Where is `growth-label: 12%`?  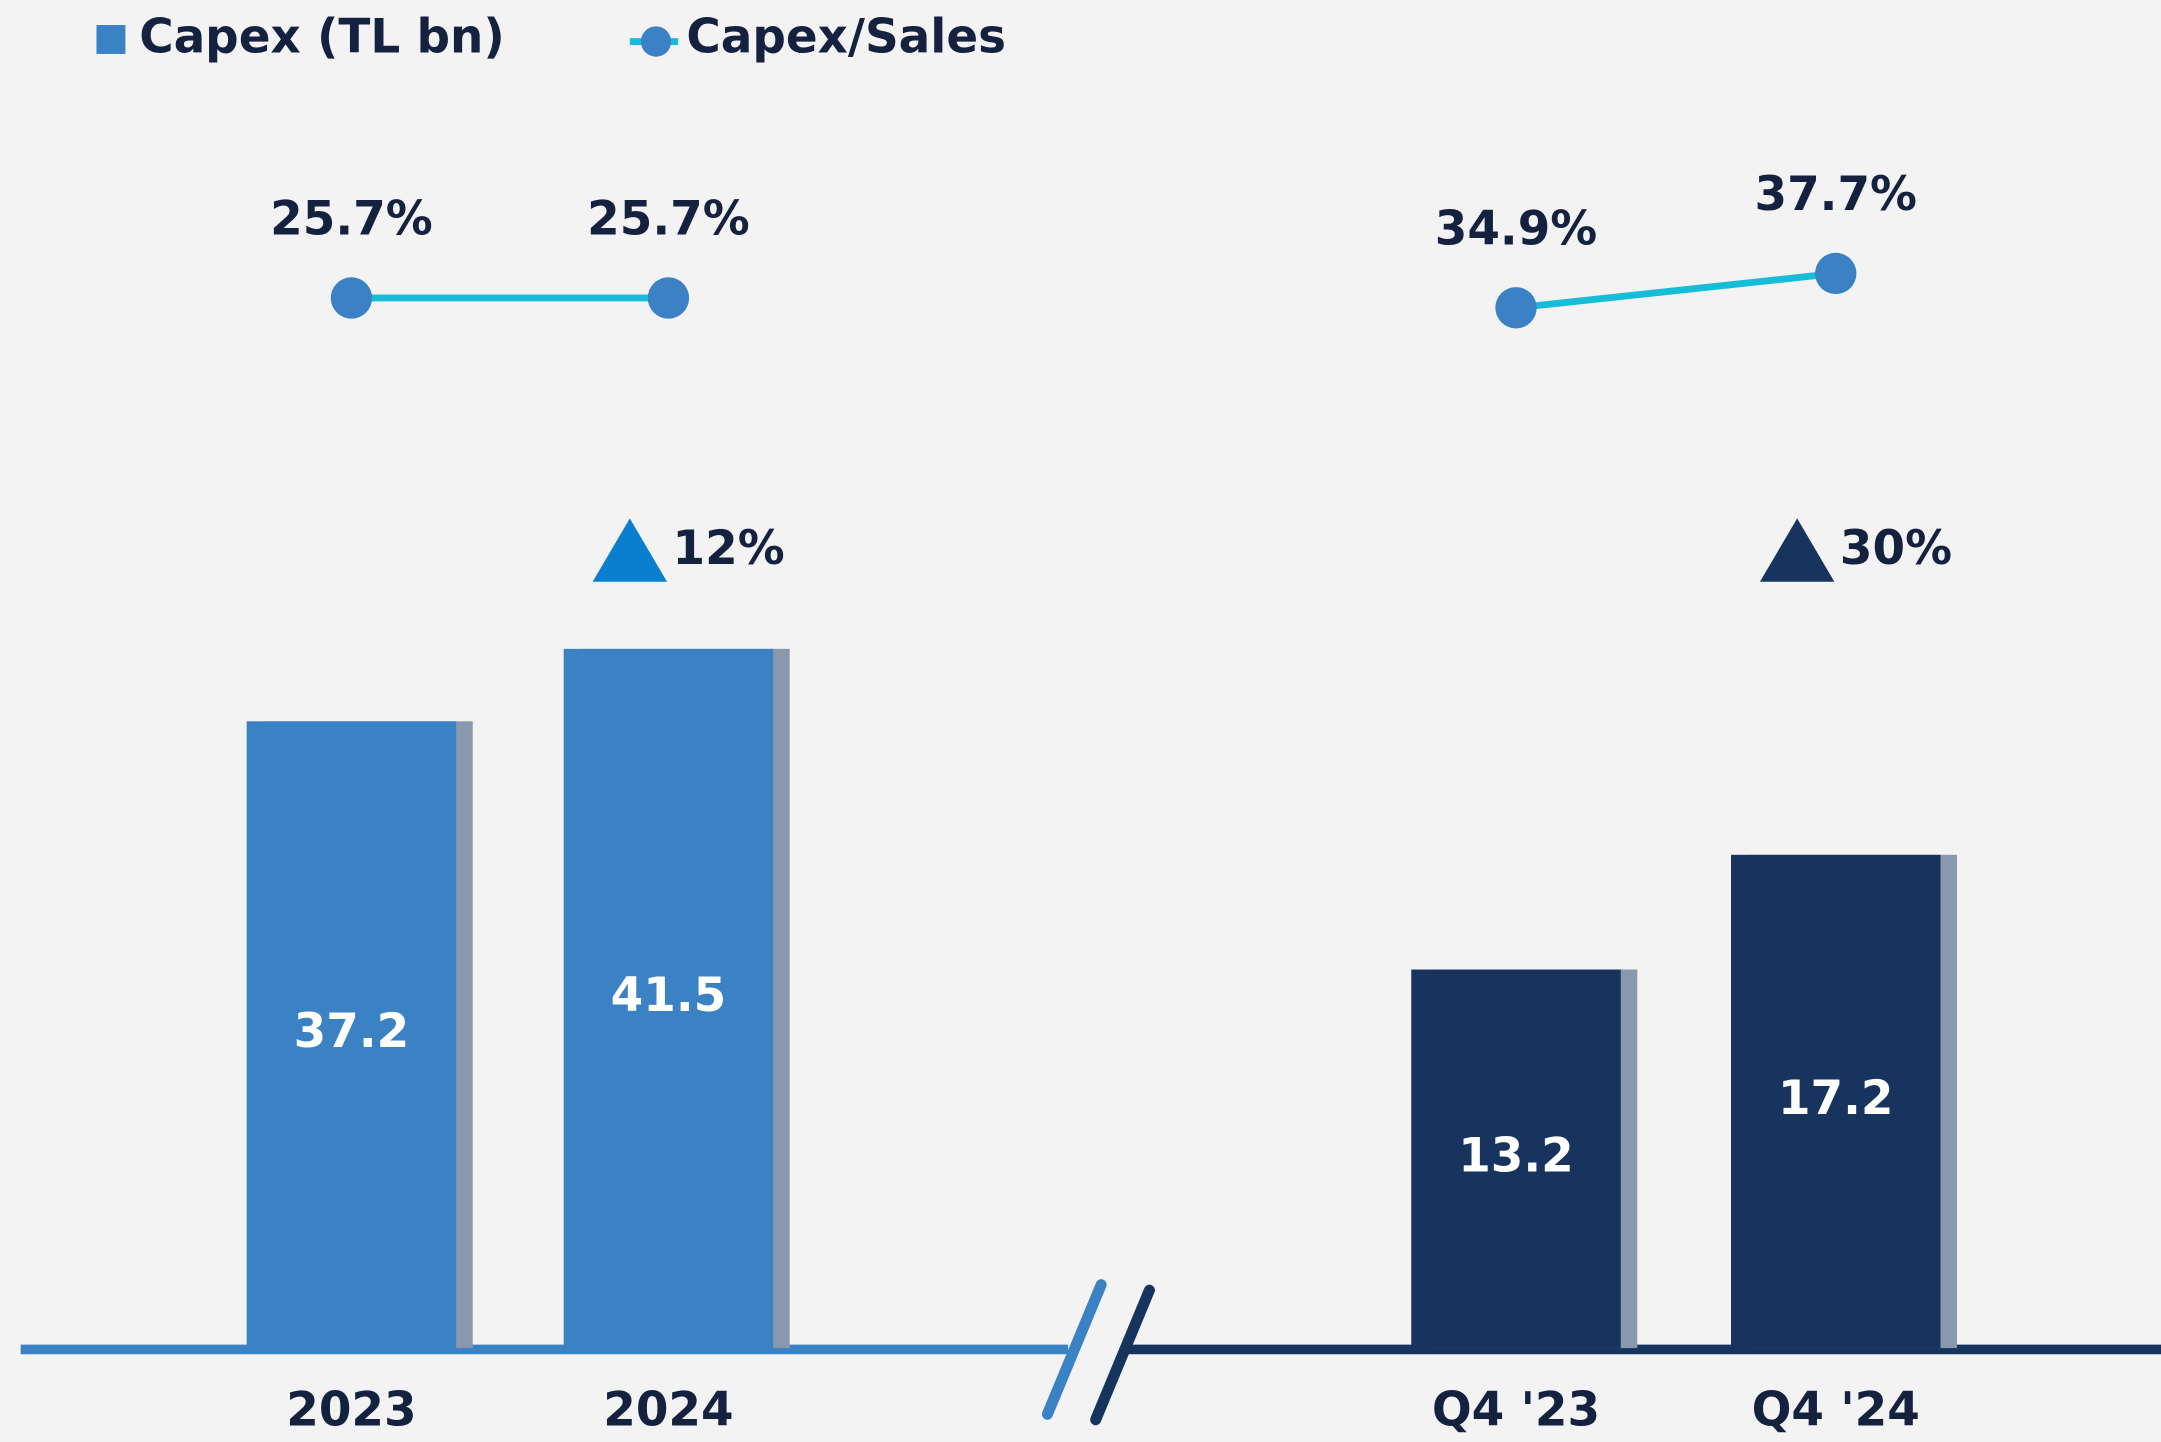
growth-label: 12% is located at coordinates (729, 549).